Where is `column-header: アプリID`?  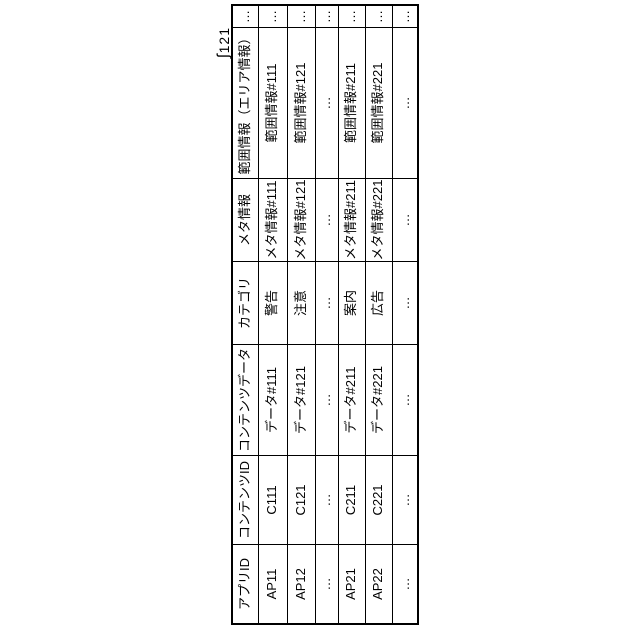
column-header: アプリID is located at coordinates (245, 584).